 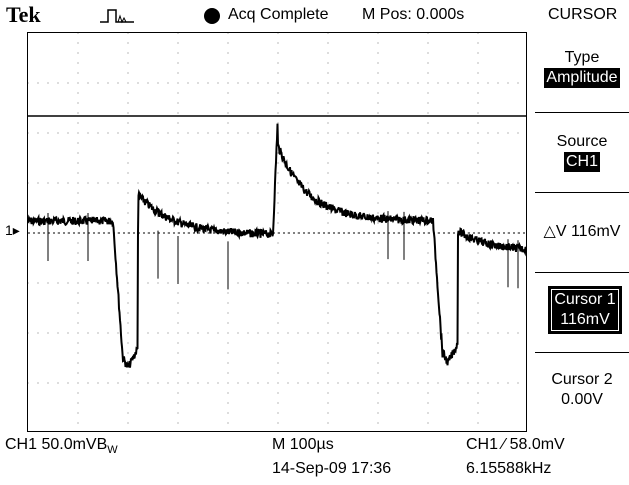 What do you see at coordinates (582, 152) in the screenshot?
I see `source-menu-item: Source CH1` at bounding box center [582, 152].